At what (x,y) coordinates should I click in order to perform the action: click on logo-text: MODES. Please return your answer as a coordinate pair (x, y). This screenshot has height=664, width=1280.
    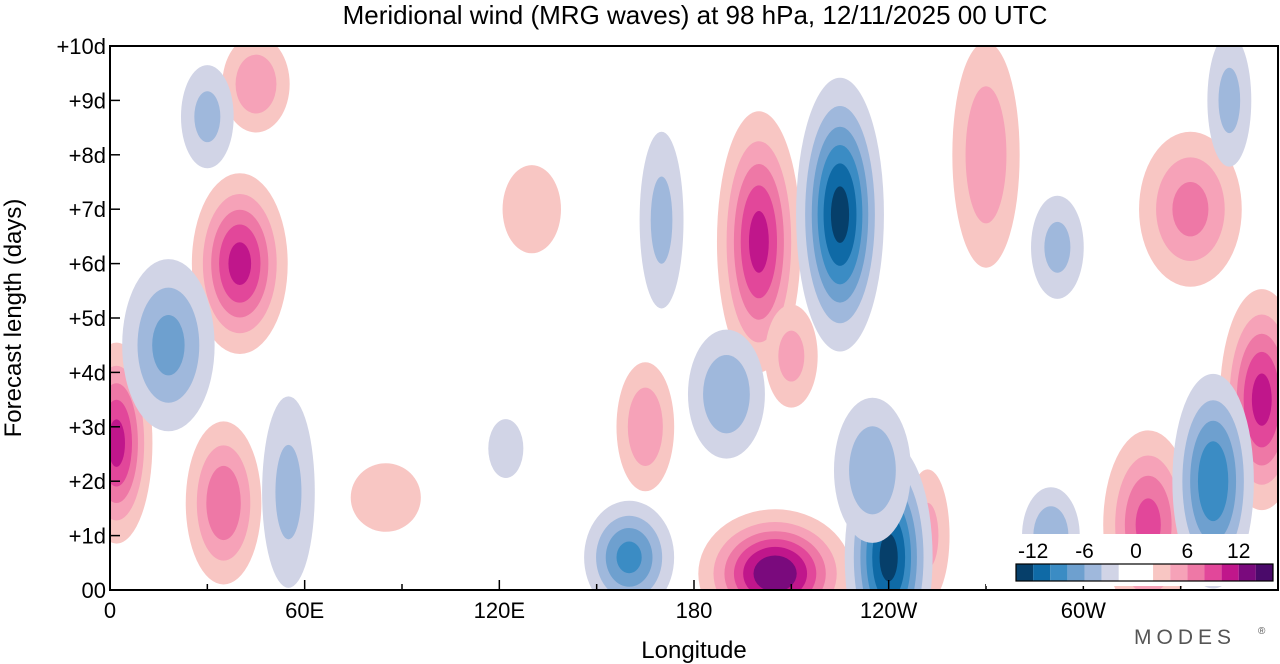
    Looking at the image, I should click on (1185, 637).